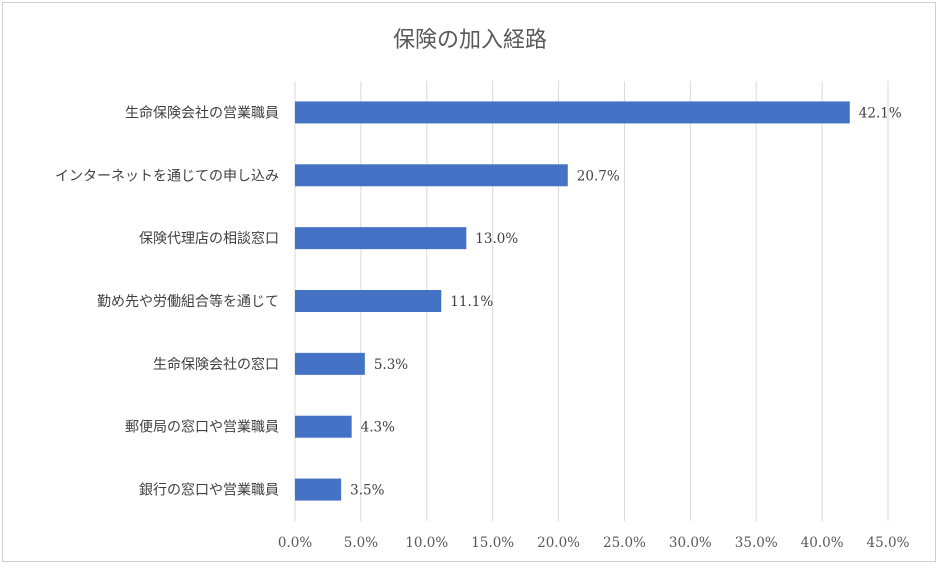 The width and height of the screenshot is (940, 566). What do you see at coordinates (470, 40) in the screenshot?
I see `chart-title: 保険の加入経路` at bounding box center [470, 40].